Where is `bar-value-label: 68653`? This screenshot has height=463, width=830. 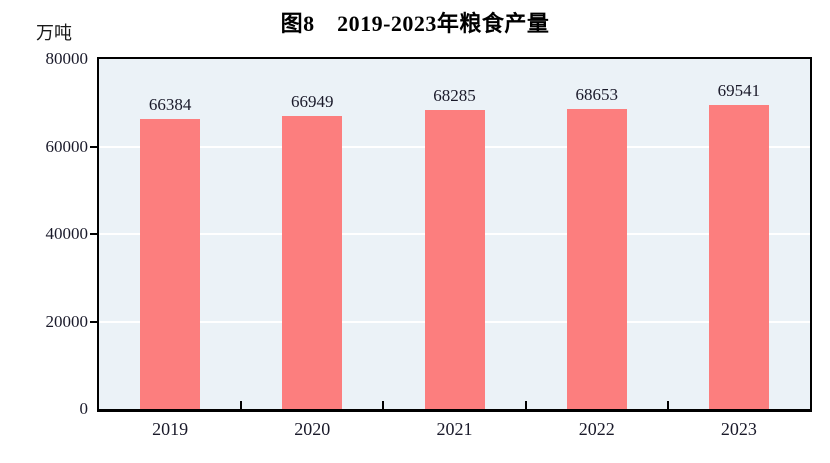
bar-value-label: 68653 is located at coordinates (596, 94).